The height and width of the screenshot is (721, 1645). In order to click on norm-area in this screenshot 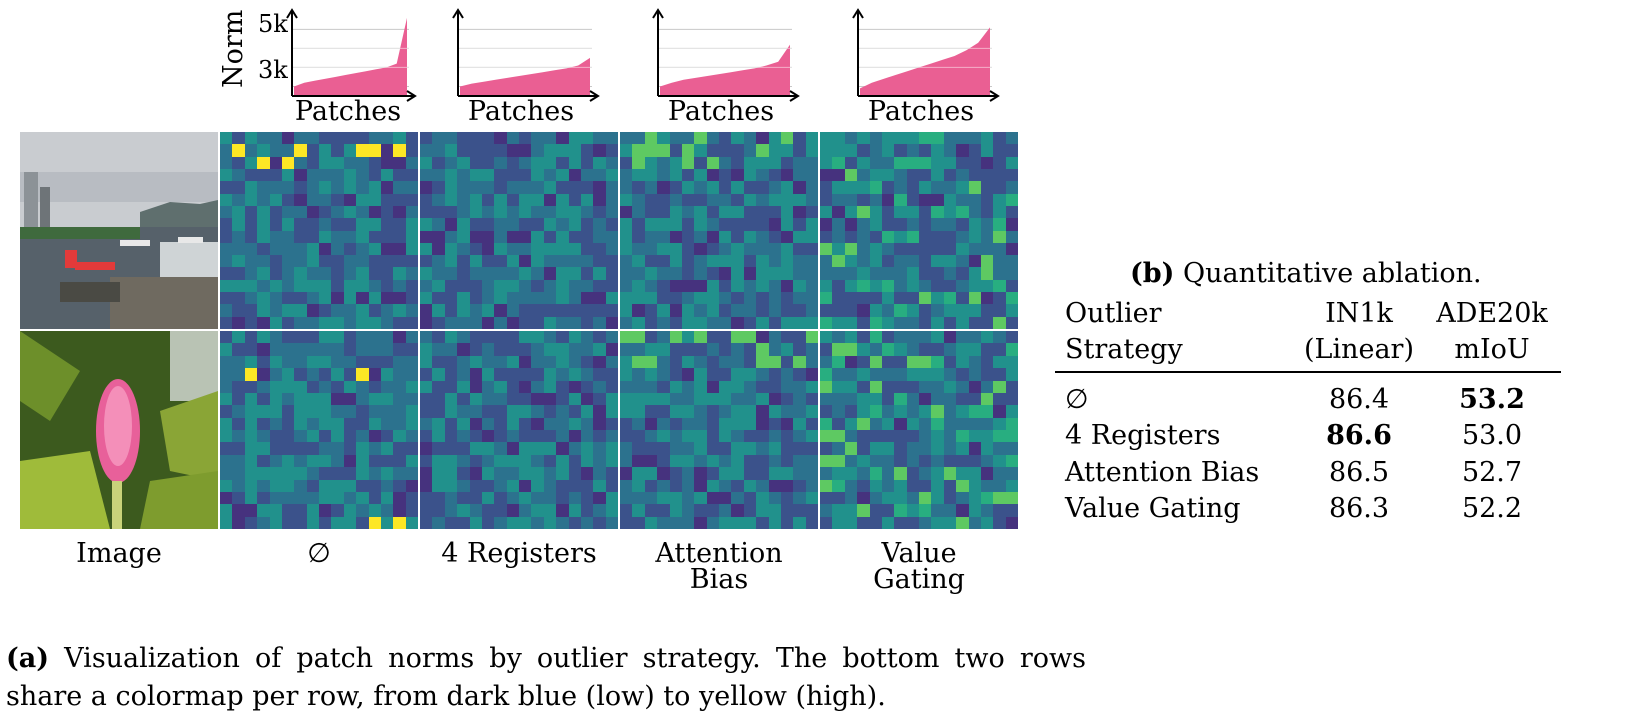, I will do `click(525, 76)`.